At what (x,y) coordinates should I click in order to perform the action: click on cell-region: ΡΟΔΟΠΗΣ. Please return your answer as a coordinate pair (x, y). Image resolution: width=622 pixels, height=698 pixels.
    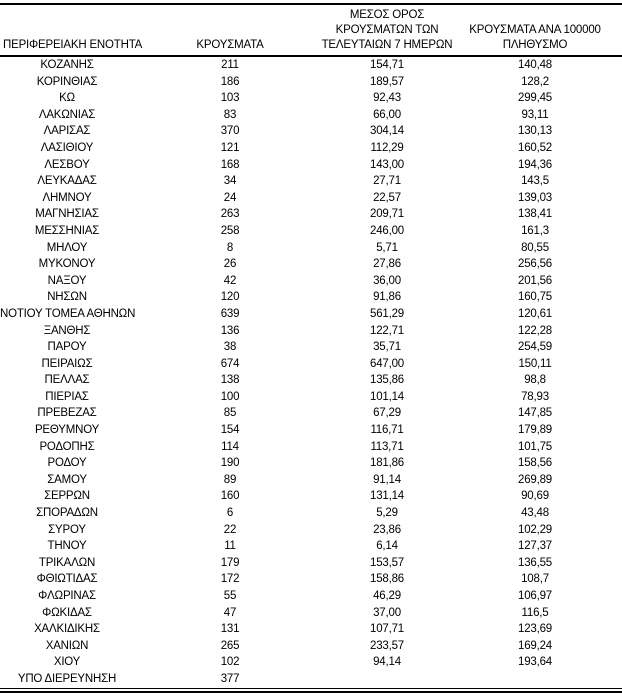
    Looking at the image, I should click on (67, 446).